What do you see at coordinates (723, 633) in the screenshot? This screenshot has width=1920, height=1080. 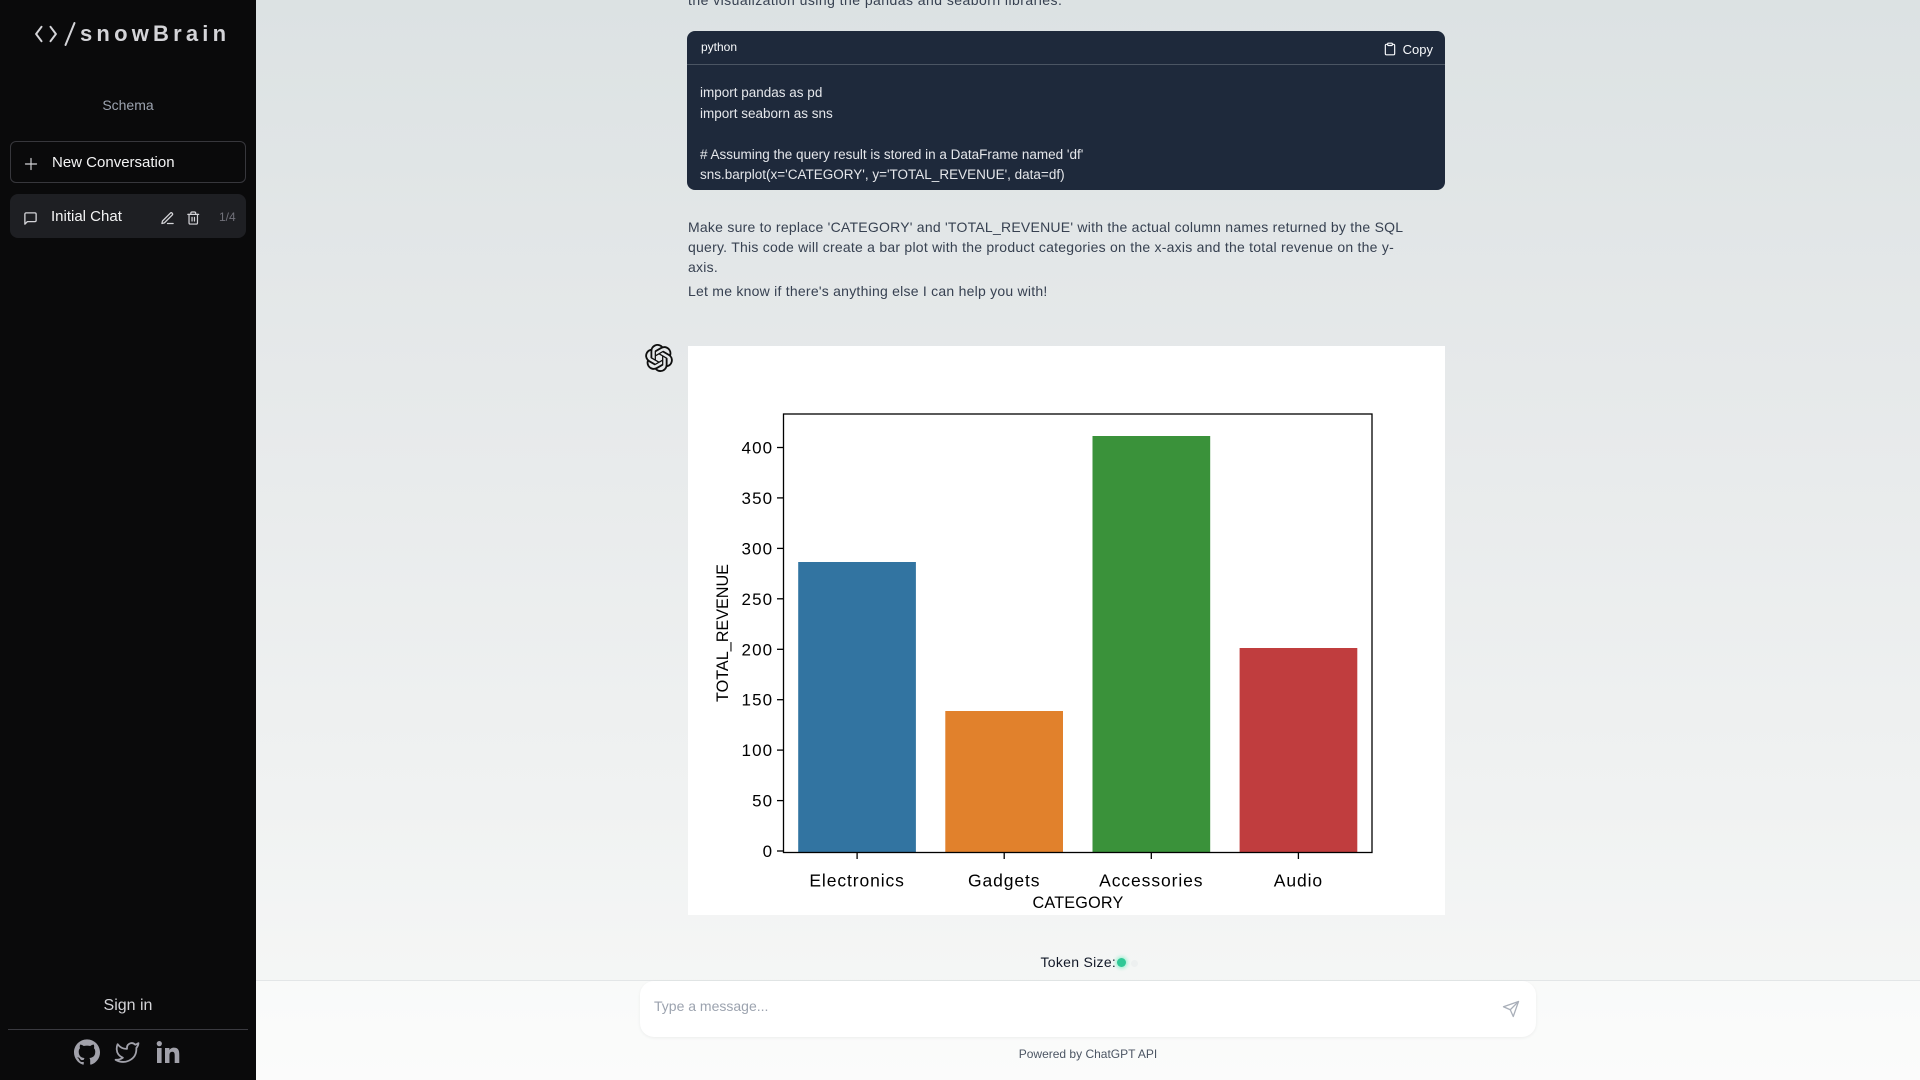 I see `svg-text: TOTAL_REVENUE` at bounding box center [723, 633].